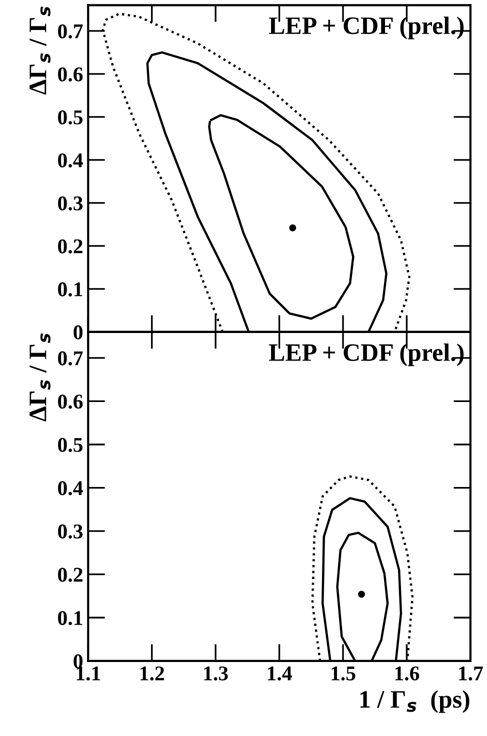 The width and height of the screenshot is (487, 736). I want to click on x-axis-title: 1 / Γ$_{s}$ (ps), so click(415, 701).